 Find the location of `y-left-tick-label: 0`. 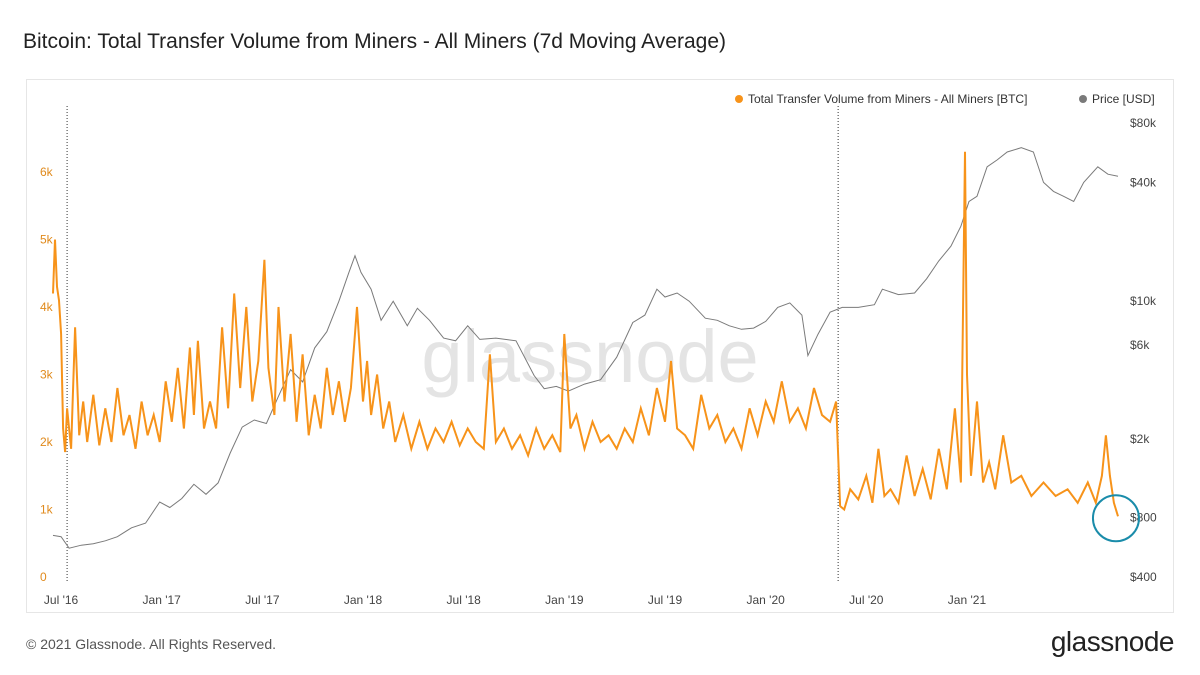

y-left-tick-label: 0 is located at coordinates (43, 577).